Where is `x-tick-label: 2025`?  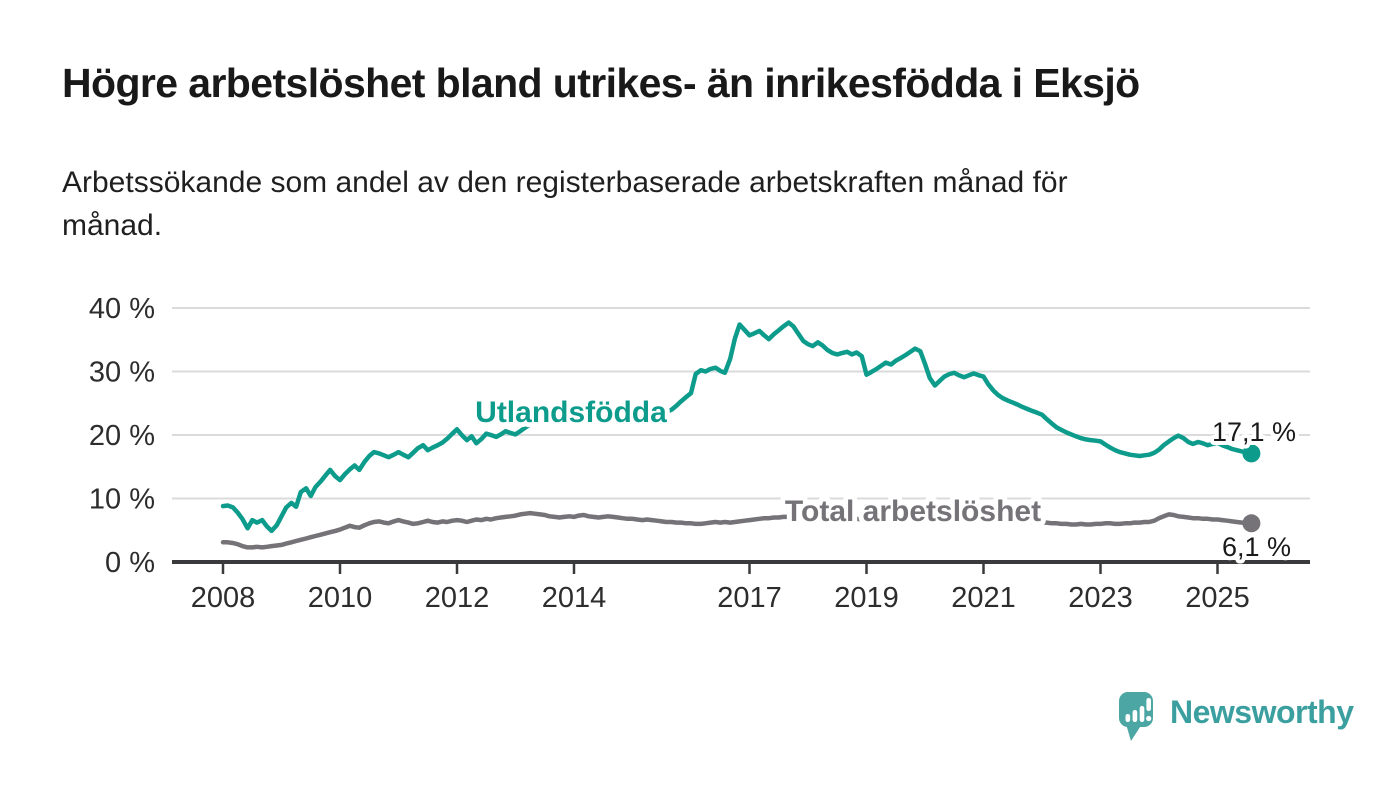 x-tick-label: 2025 is located at coordinates (1217, 598).